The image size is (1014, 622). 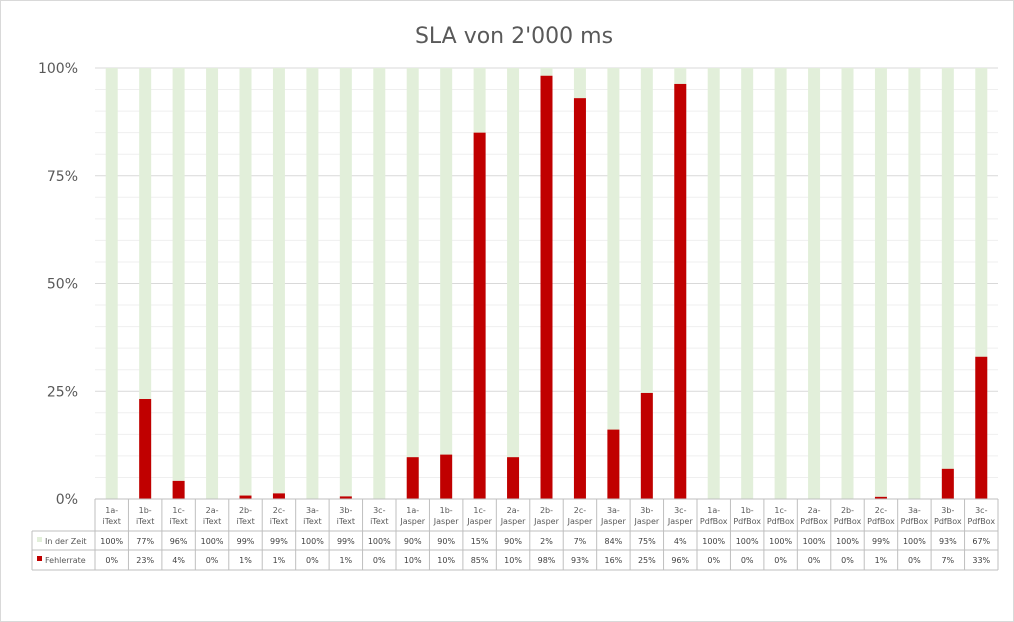 I want to click on data-label: 77%, so click(x=145, y=541).